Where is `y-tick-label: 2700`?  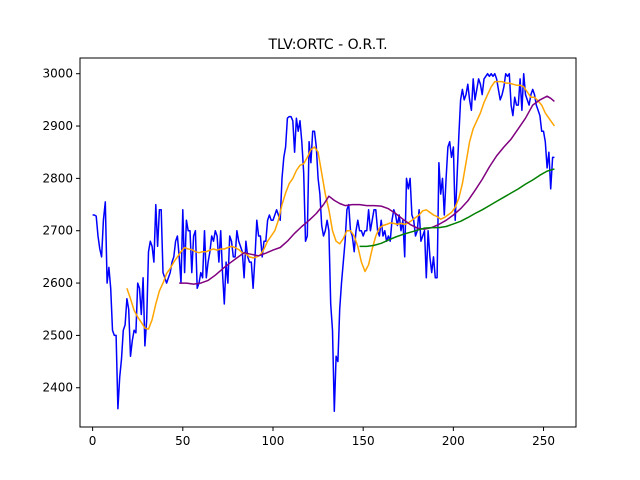 y-tick-label: 2700 is located at coordinates (57, 231).